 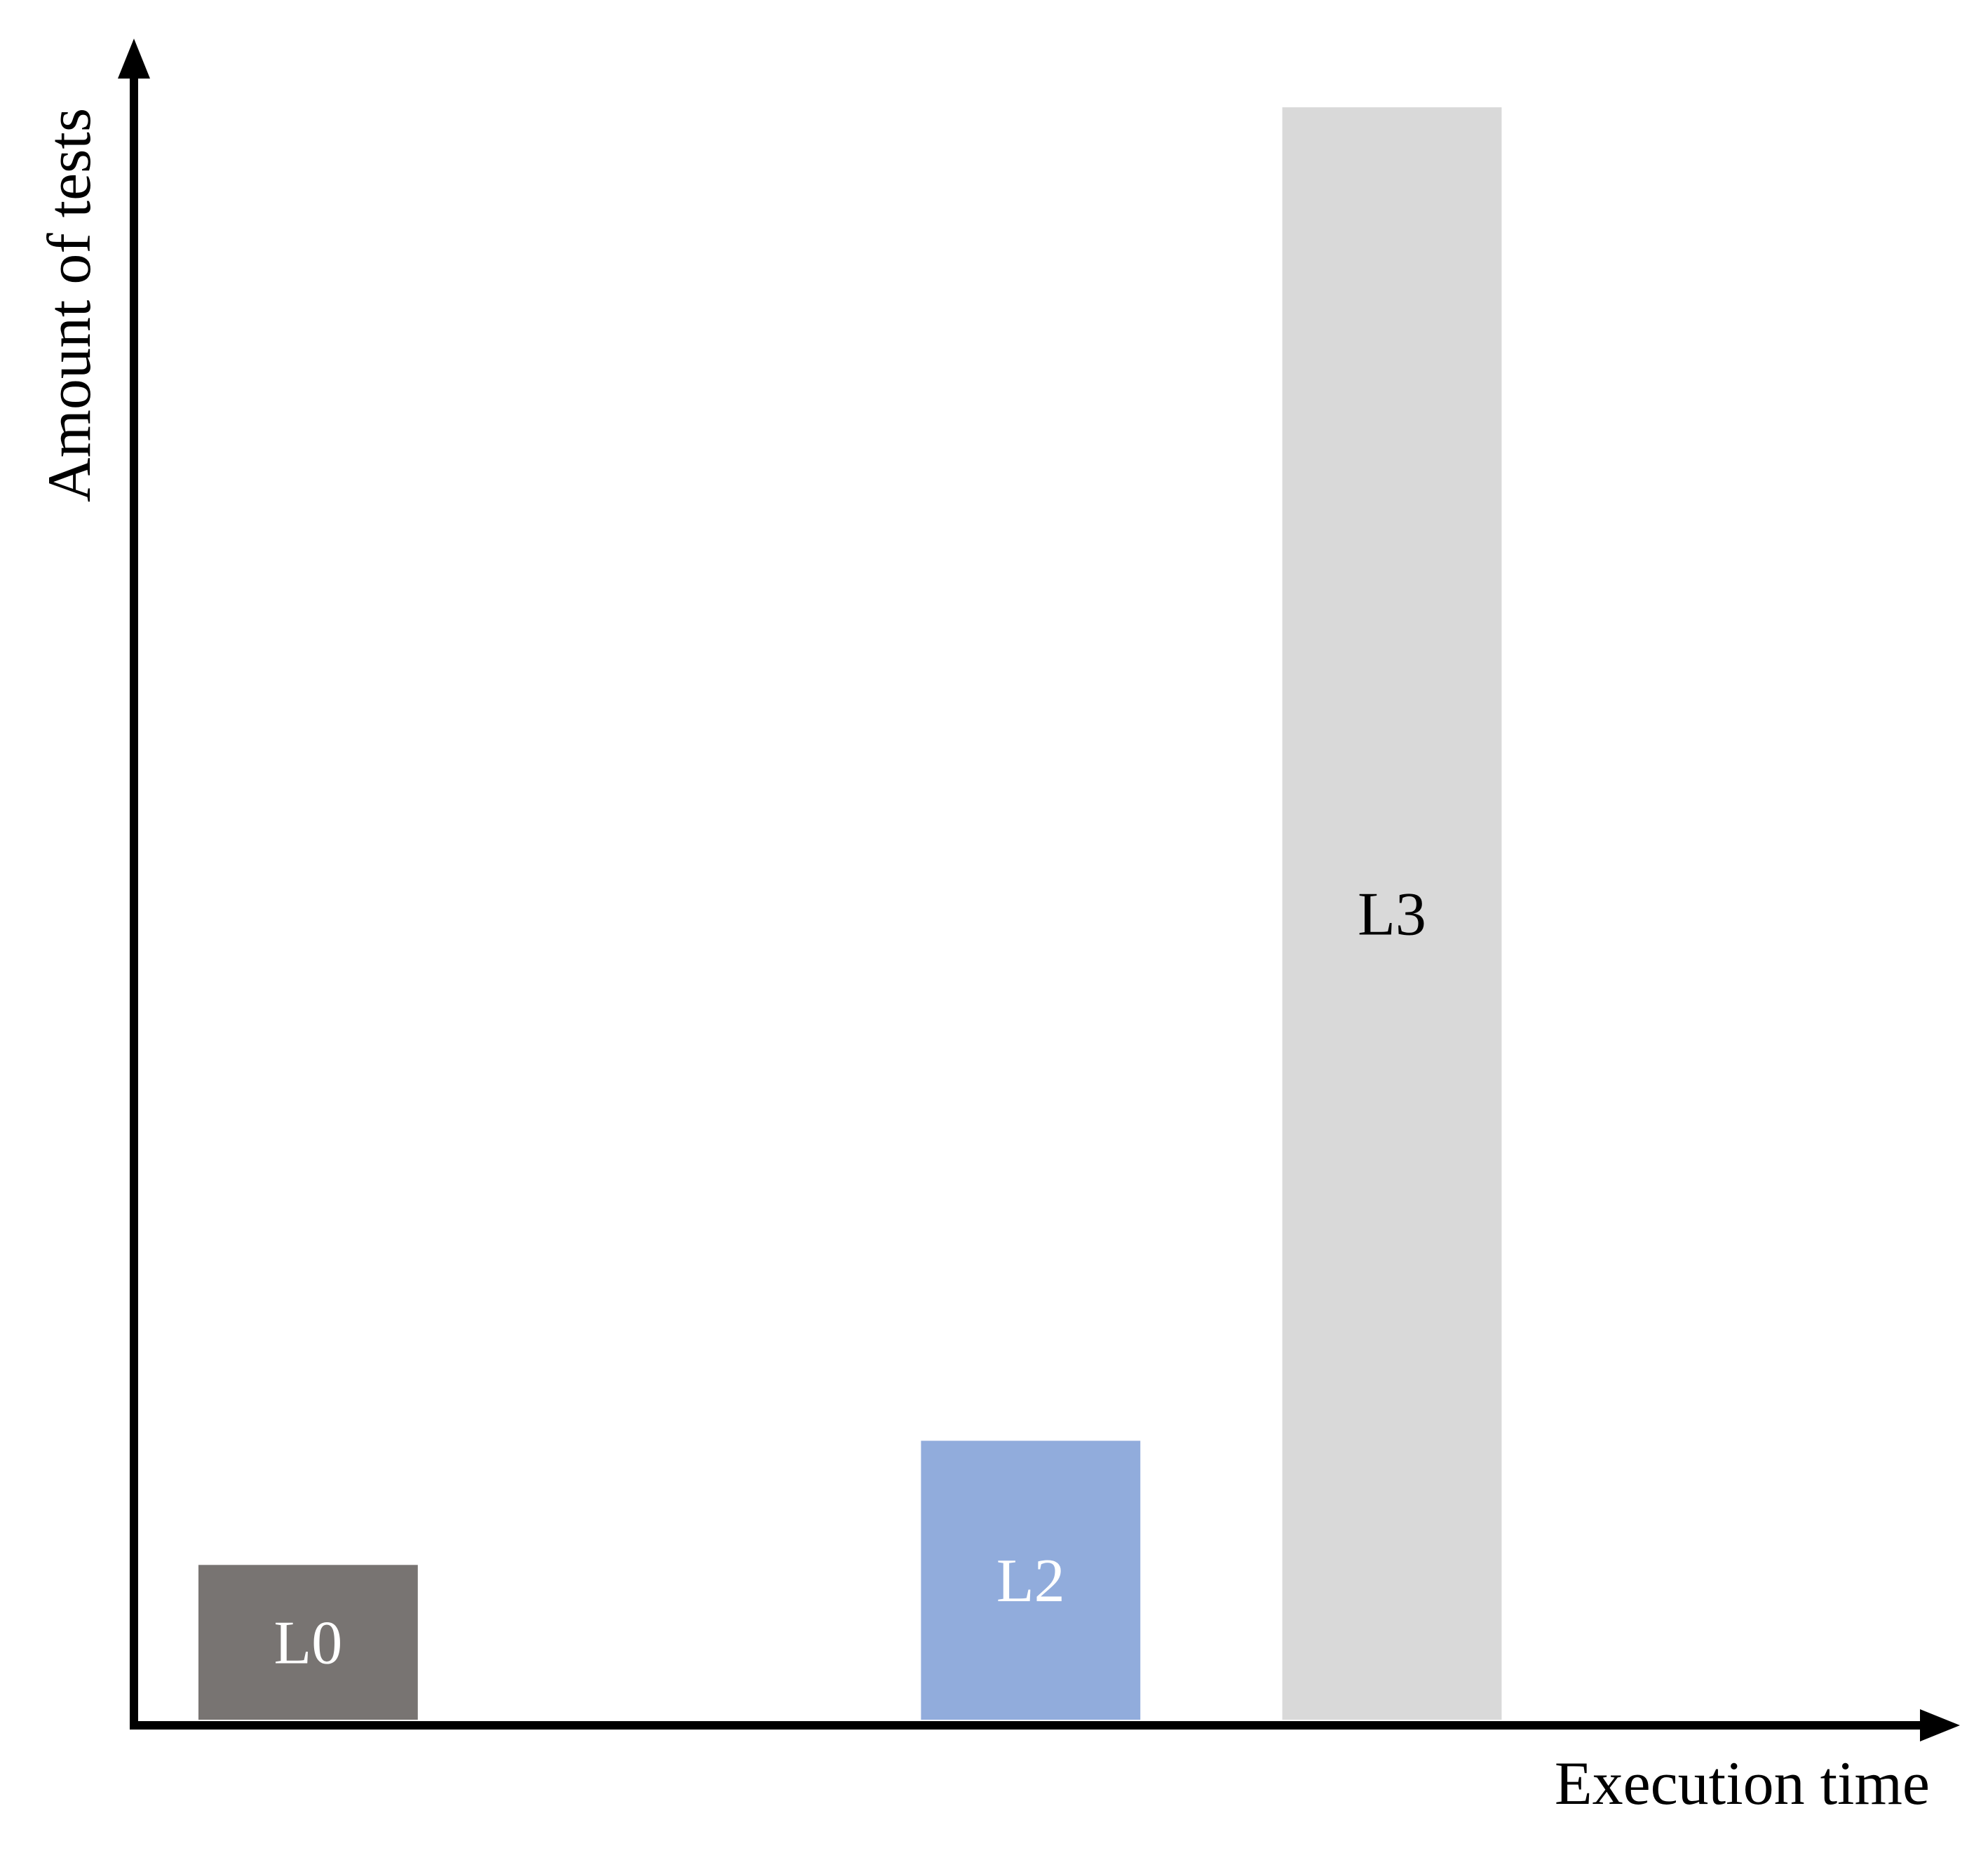 I want to click on bar-label-l0: L0, so click(x=308, y=1644).